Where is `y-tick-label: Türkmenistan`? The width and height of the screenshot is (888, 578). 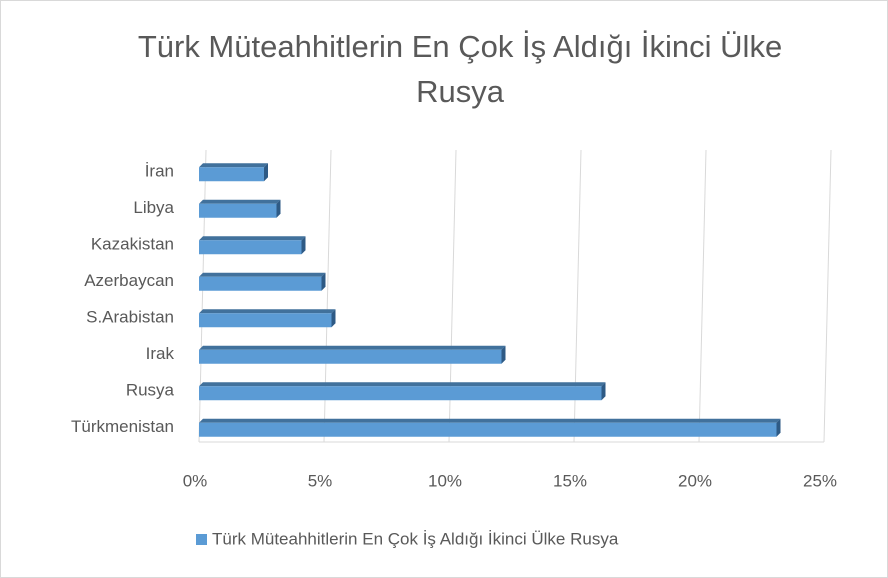
y-tick-label: Türkmenistan is located at coordinates (122, 426).